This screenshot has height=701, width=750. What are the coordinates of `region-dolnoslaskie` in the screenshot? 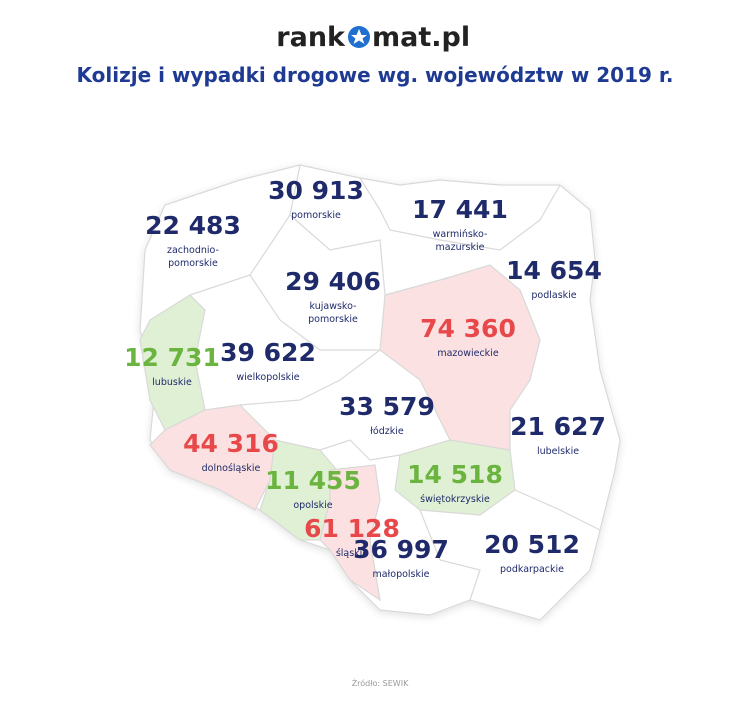 It's located at (212, 457).